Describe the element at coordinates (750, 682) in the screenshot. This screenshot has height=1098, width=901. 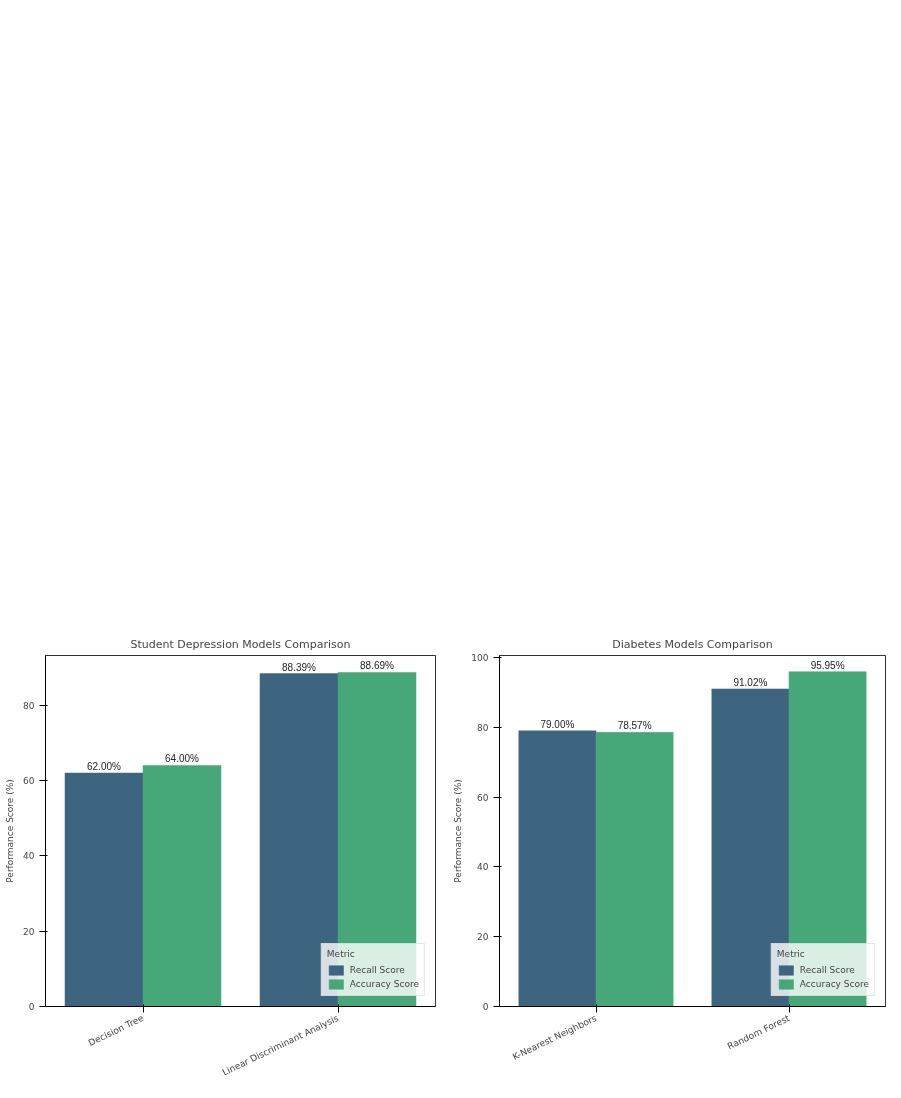
I see `data-label: 91.02%` at that location.